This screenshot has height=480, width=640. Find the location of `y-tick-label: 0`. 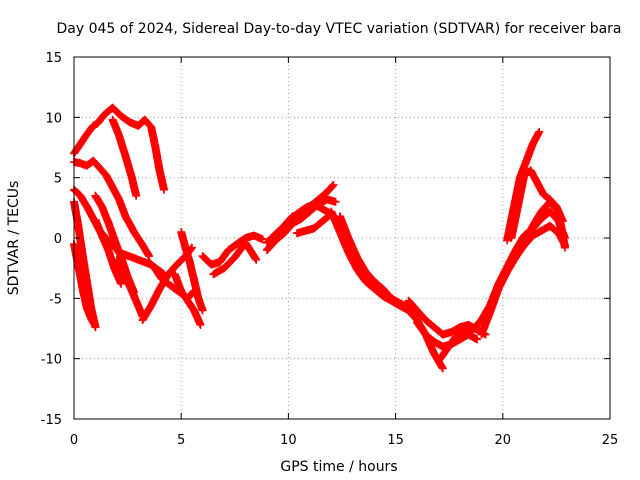

y-tick-label: 0 is located at coordinates (58, 239).